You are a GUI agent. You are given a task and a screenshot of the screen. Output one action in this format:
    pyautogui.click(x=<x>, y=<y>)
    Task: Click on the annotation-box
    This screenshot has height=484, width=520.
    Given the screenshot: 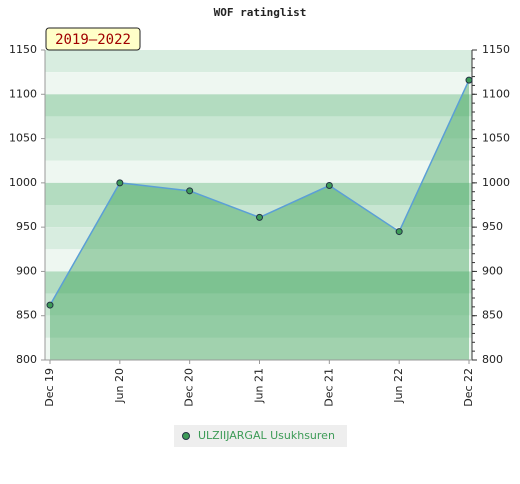 What is the action you would take?
    pyautogui.click(x=93, y=39)
    